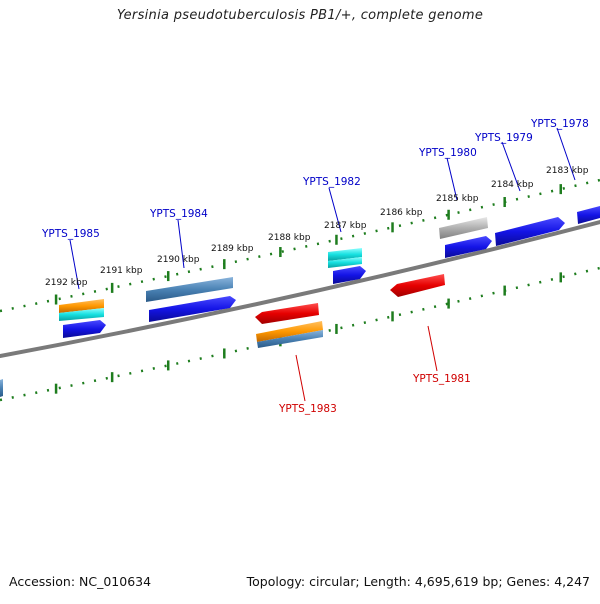 This screenshot has width=600, height=604. What do you see at coordinates (121, 271) in the screenshot?
I see `tick-label: 2191 kbp` at bounding box center [121, 271].